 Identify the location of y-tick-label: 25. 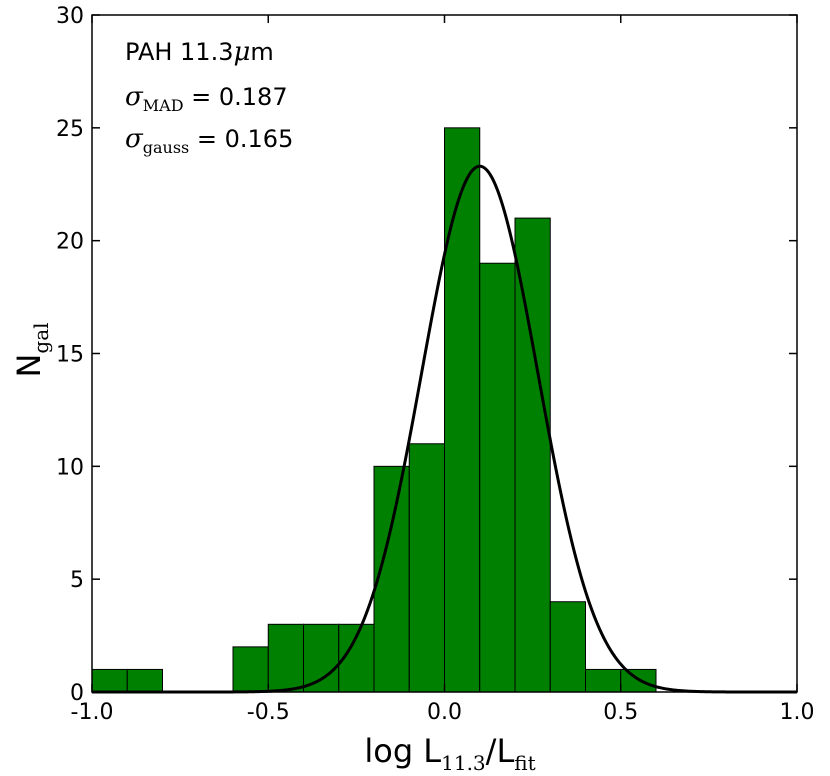
(70, 129).